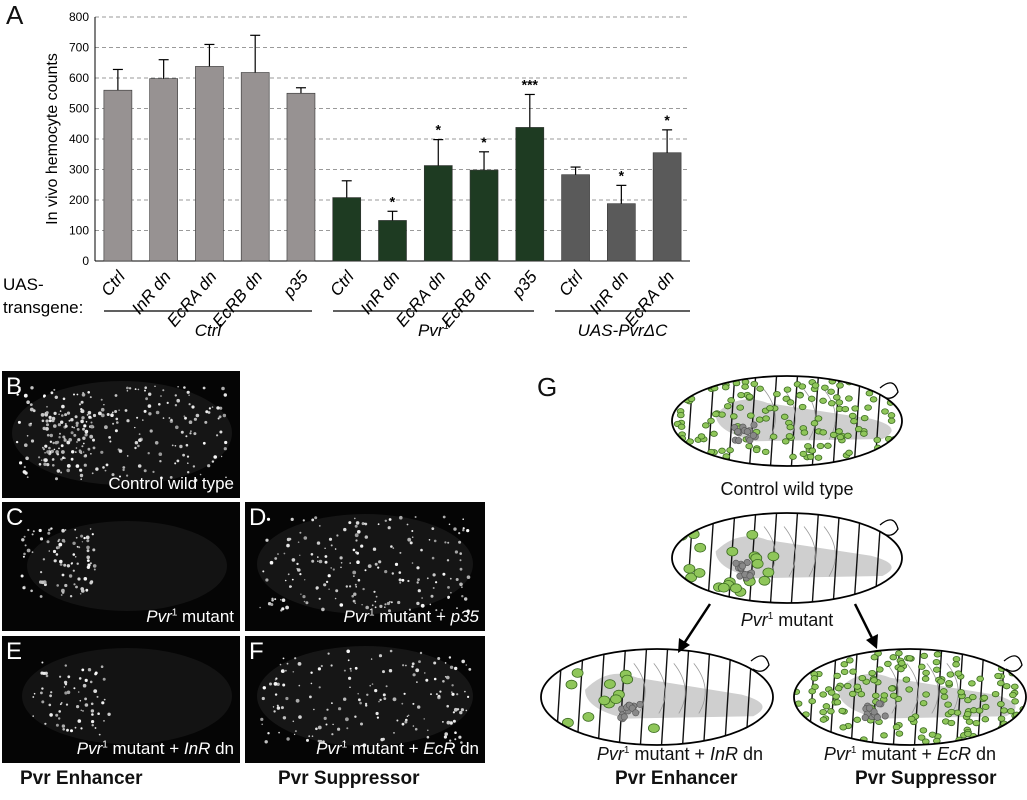 This screenshot has width=1027, height=800. Describe the element at coordinates (365, 699) in the screenshot. I see `micrograph-f: F Pvr1 mutant + EcR dn` at that location.